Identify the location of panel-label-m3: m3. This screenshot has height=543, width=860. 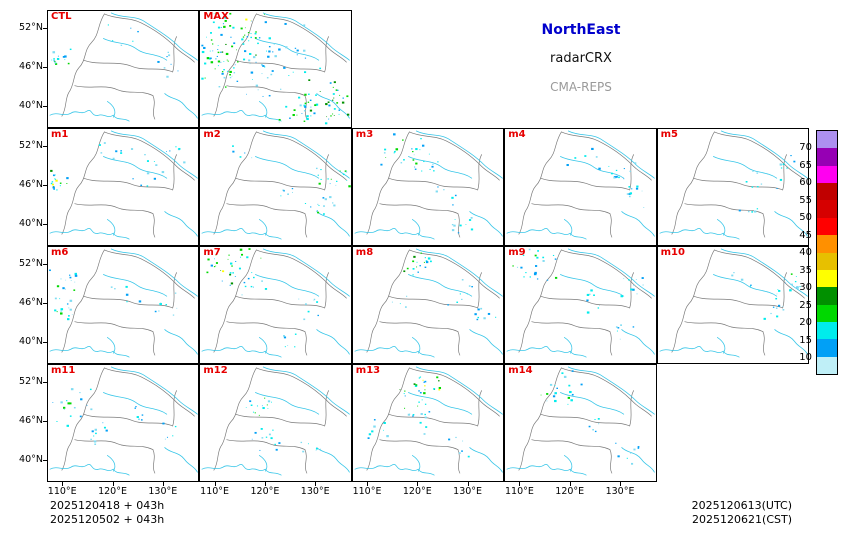
(364, 134).